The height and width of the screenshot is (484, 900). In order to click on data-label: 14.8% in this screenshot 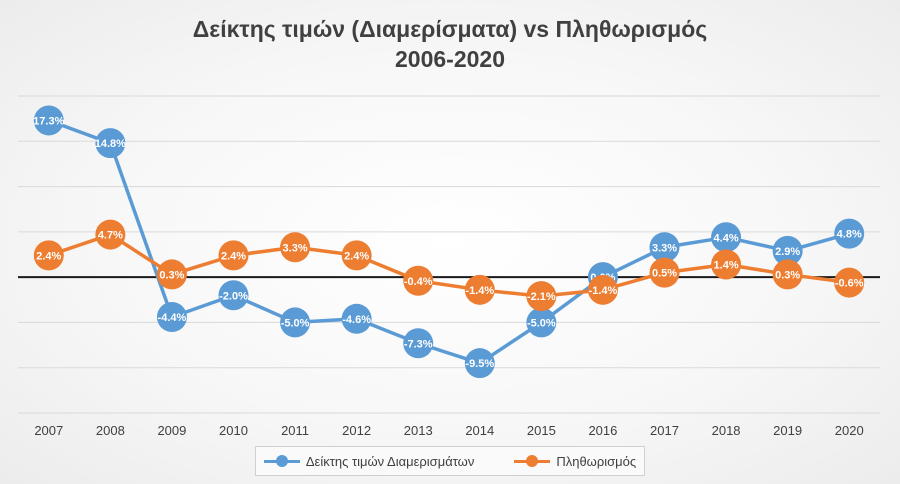, I will do `click(110, 144)`.